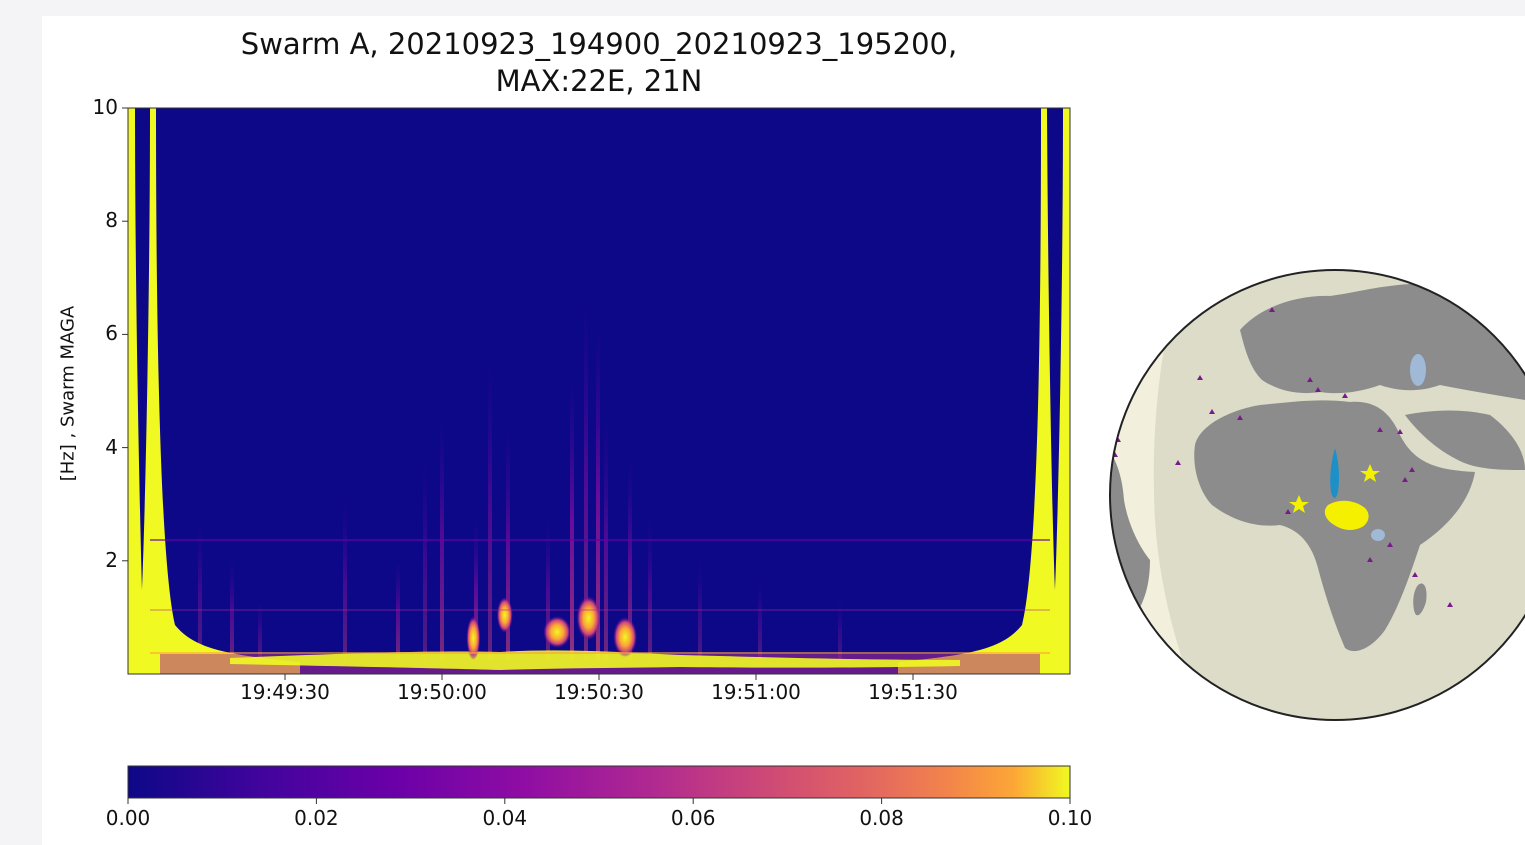  Describe the element at coordinates (984, 391) in the screenshot. I see `edge-artifact-right` at that location.